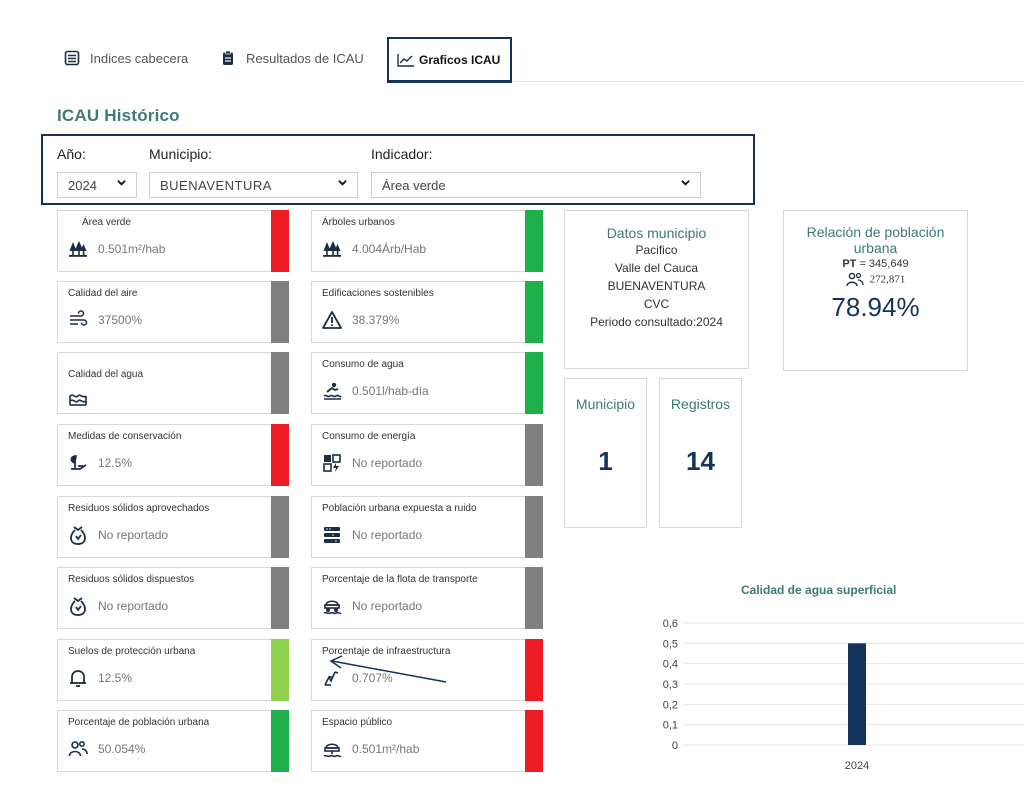 The width and height of the screenshot is (1024, 794). I want to click on page-title: ICAU Histórico, so click(118, 115).